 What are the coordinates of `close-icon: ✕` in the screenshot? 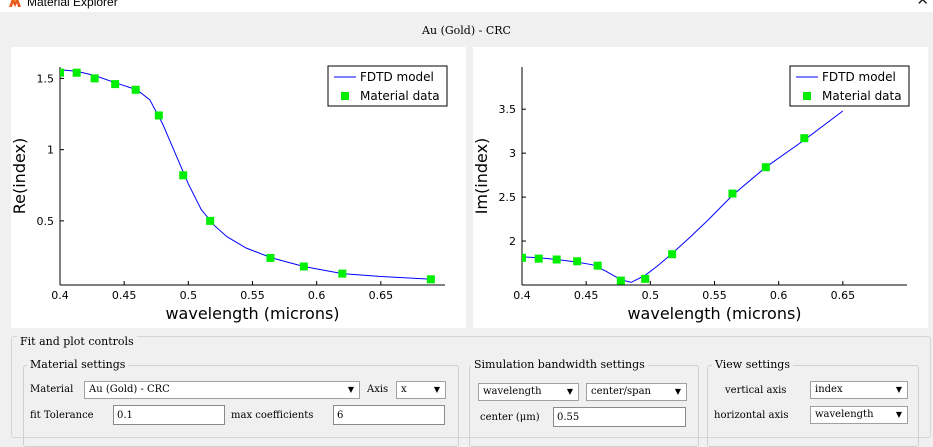 It's located at (922, 4).